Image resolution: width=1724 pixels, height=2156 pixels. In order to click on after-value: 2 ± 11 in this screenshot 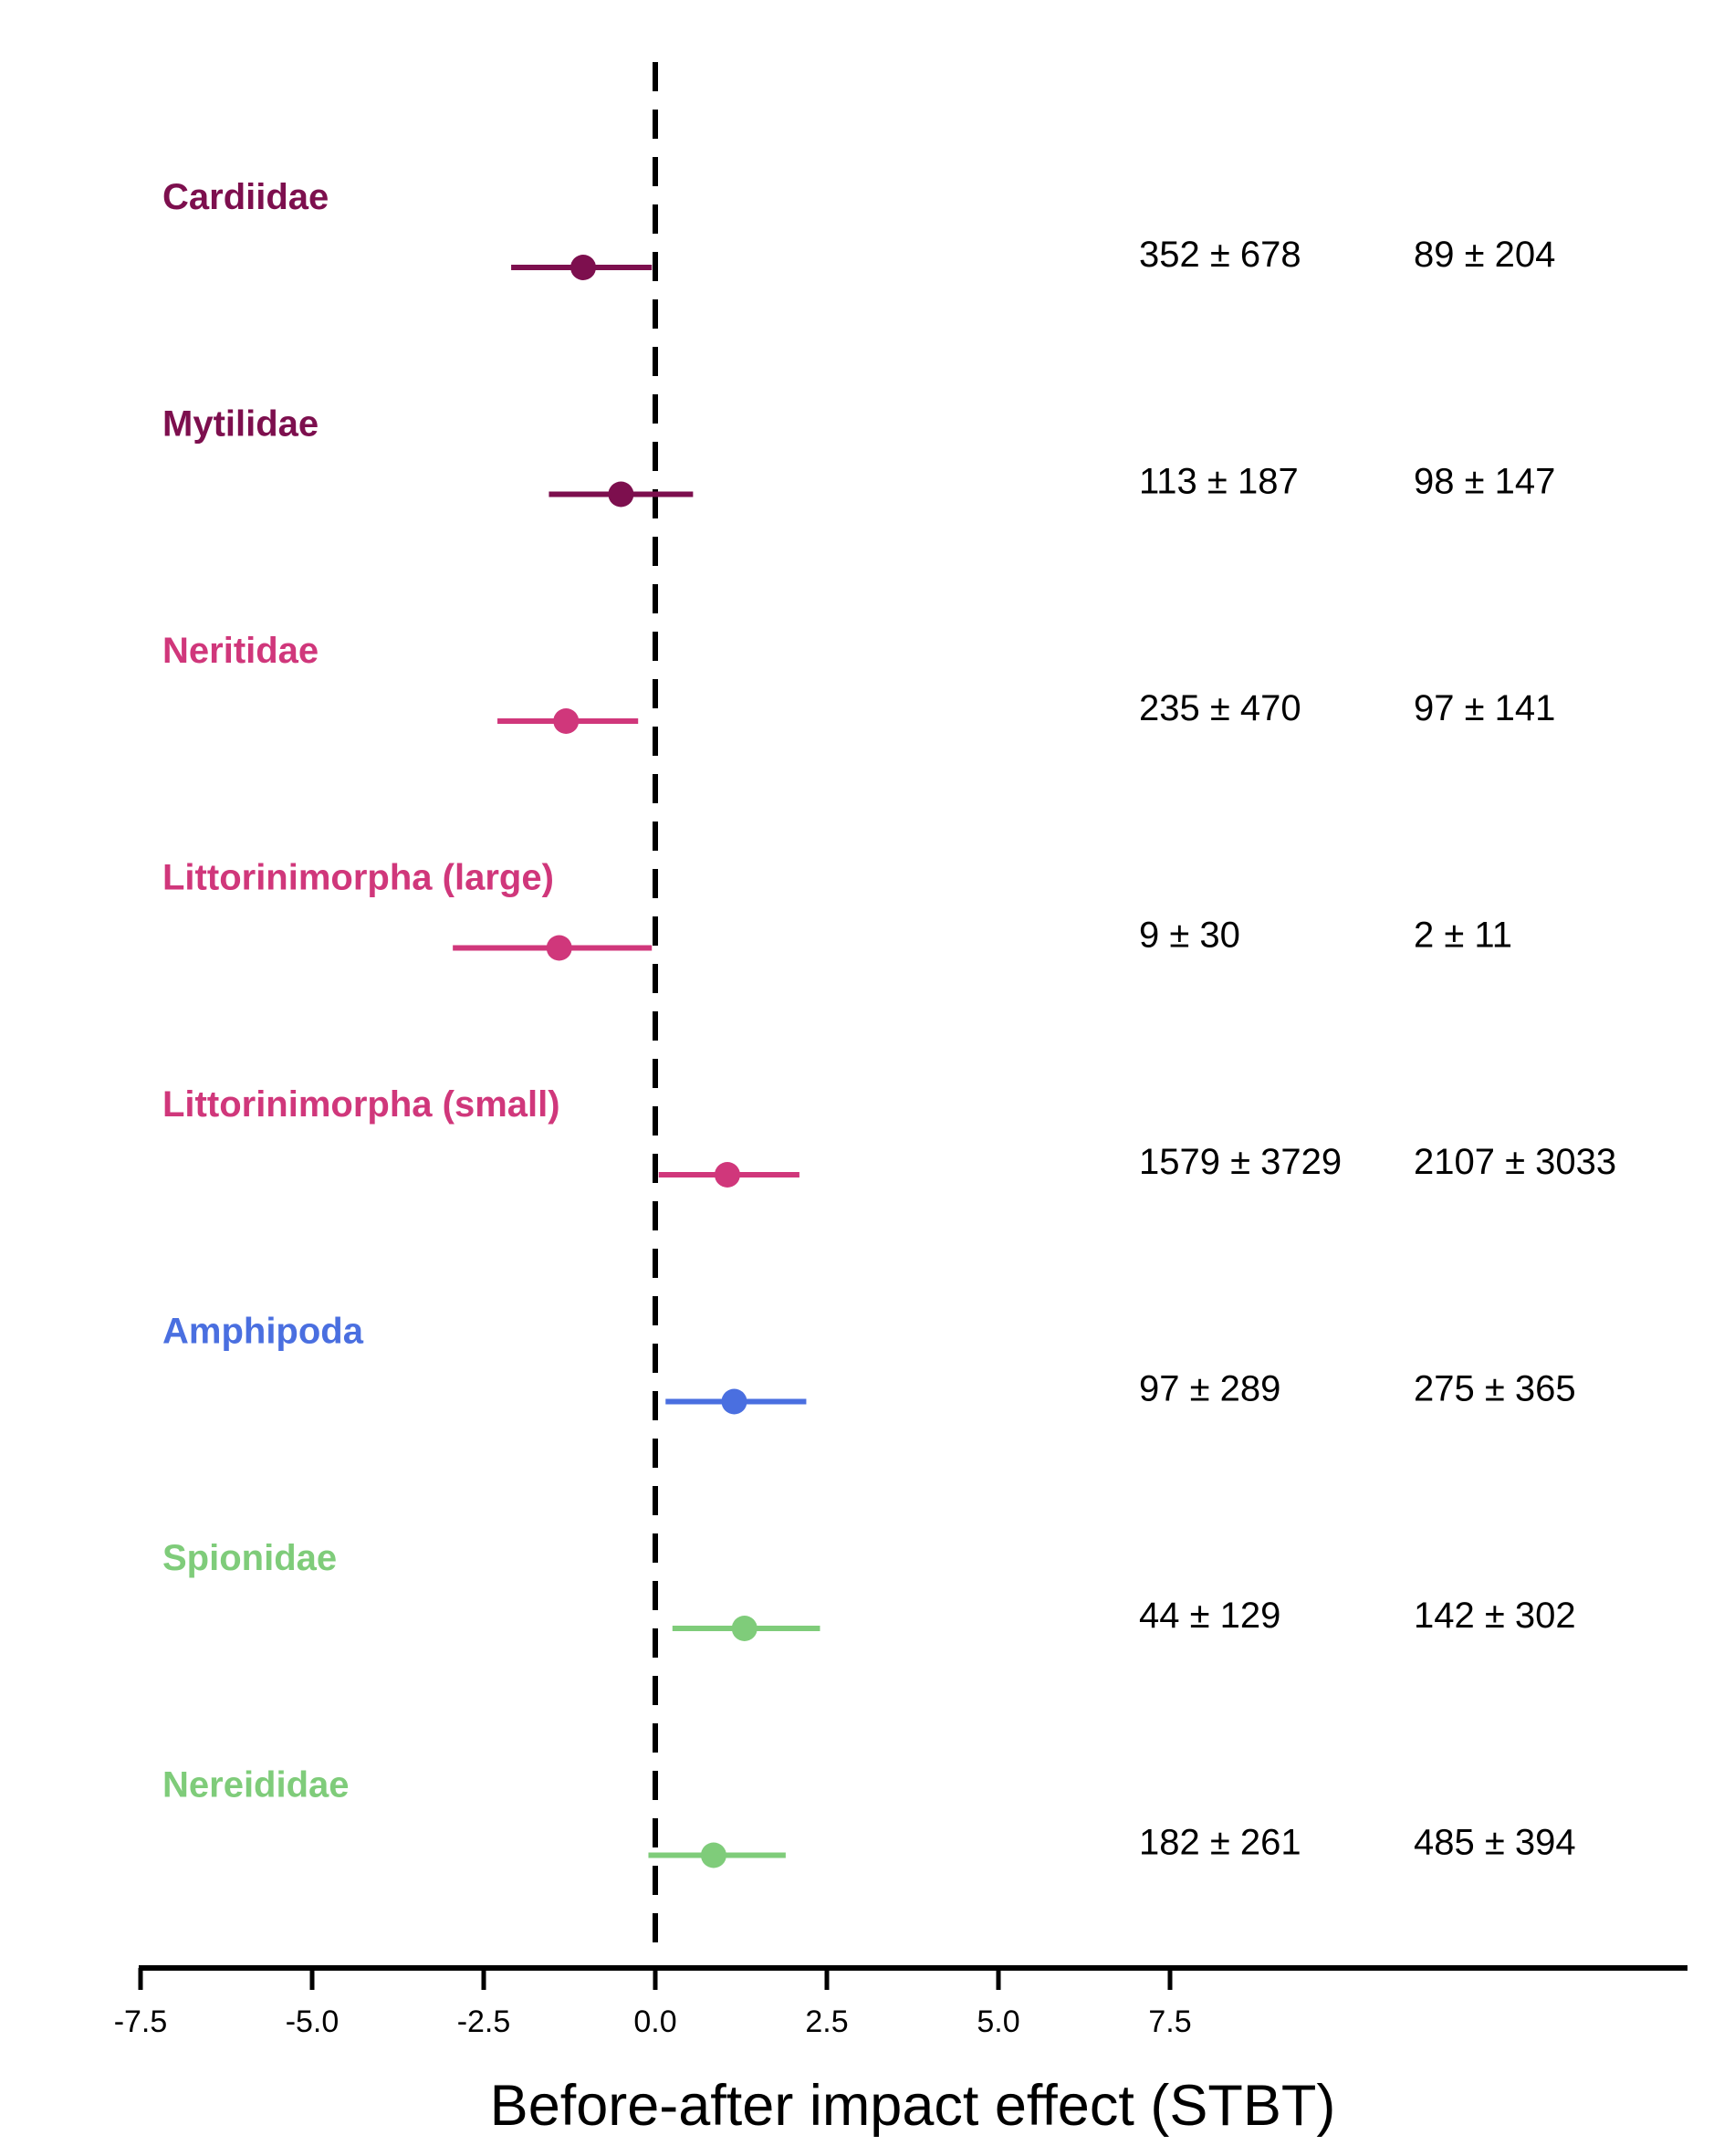, I will do `click(1463, 936)`.